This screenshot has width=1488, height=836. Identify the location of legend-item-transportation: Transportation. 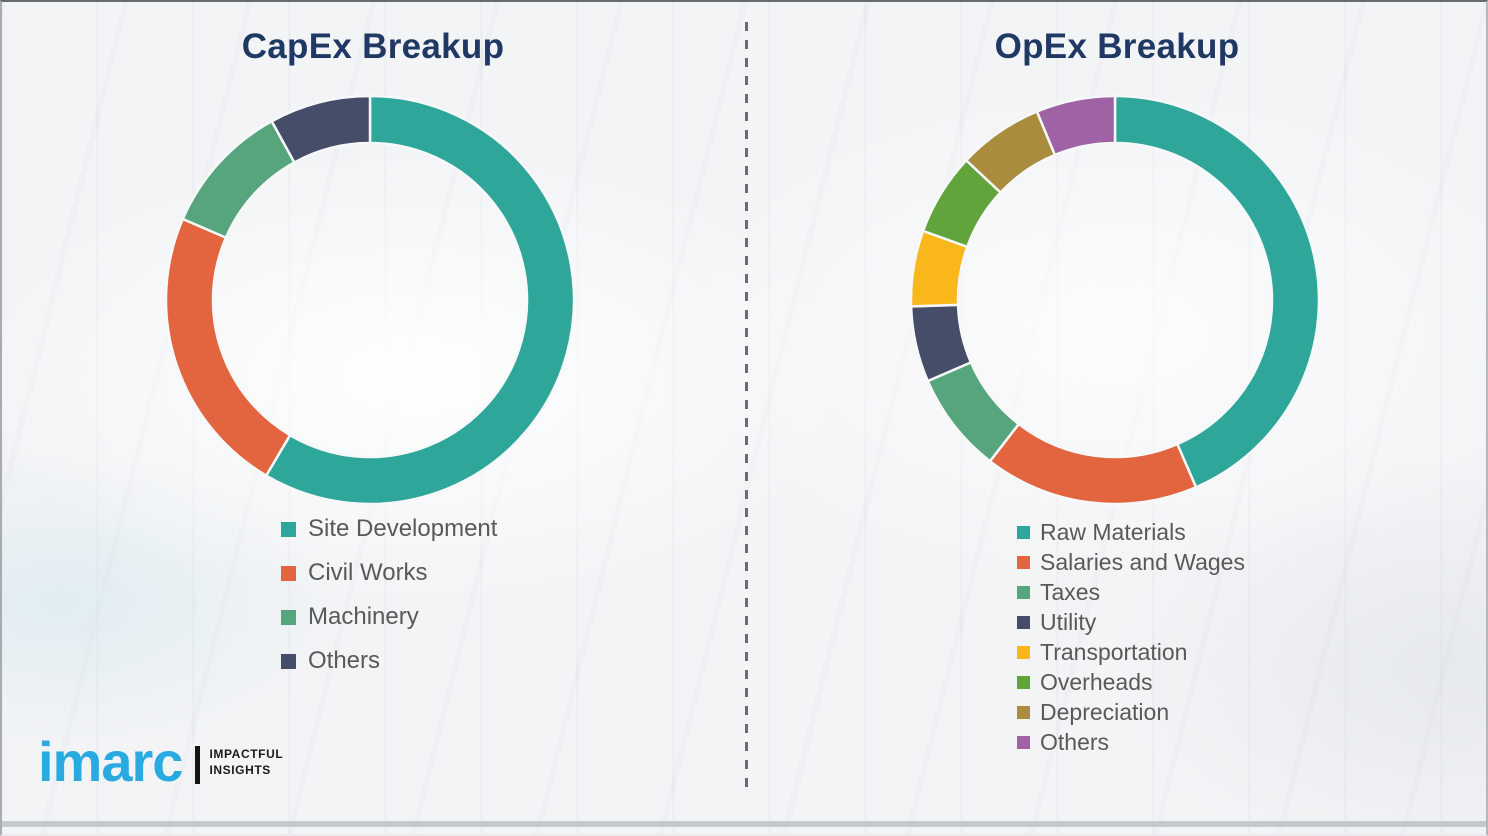
(1131, 652).